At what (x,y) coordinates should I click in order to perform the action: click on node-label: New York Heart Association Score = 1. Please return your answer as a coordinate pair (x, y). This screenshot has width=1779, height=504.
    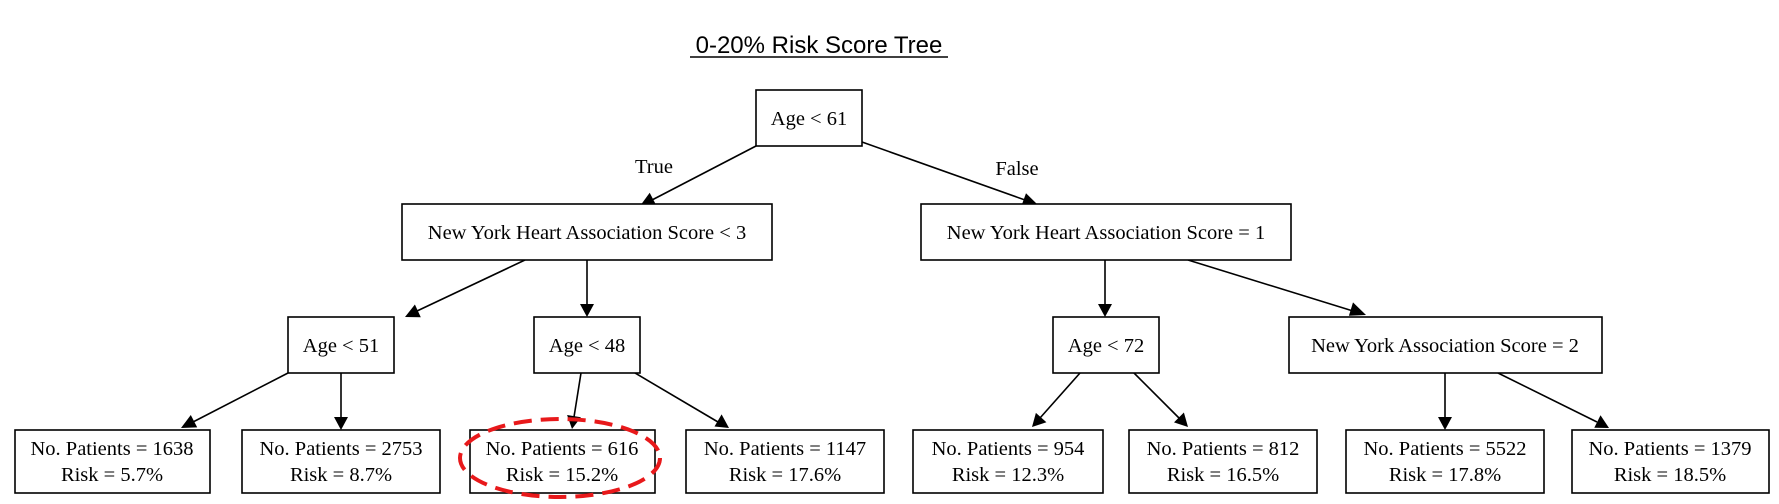
    Looking at the image, I should click on (1106, 233).